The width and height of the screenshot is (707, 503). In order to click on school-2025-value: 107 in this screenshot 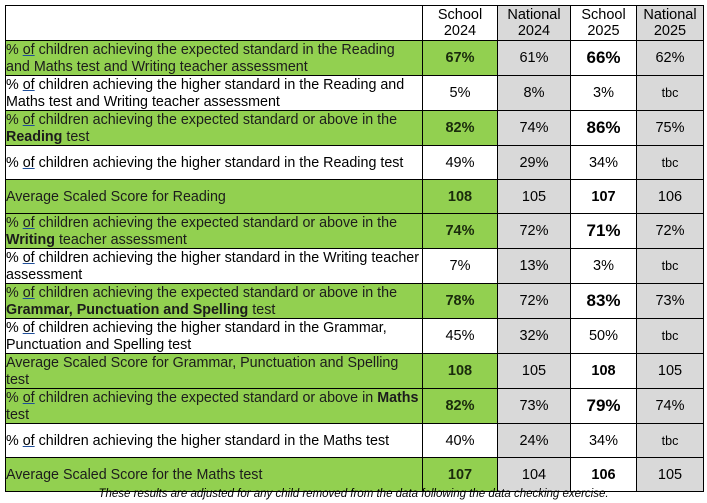, I will do `click(603, 196)`.